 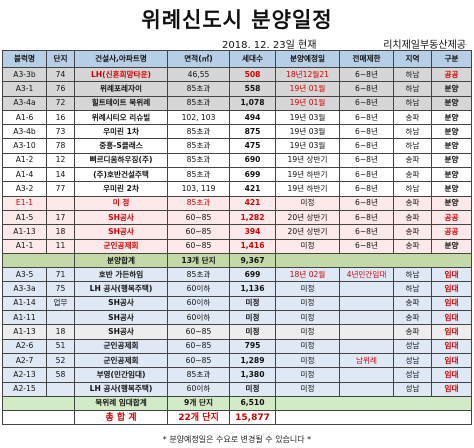 What do you see at coordinates (121, 189) in the screenshot?
I see `cell-name: 우미린 2차` at bounding box center [121, 189].